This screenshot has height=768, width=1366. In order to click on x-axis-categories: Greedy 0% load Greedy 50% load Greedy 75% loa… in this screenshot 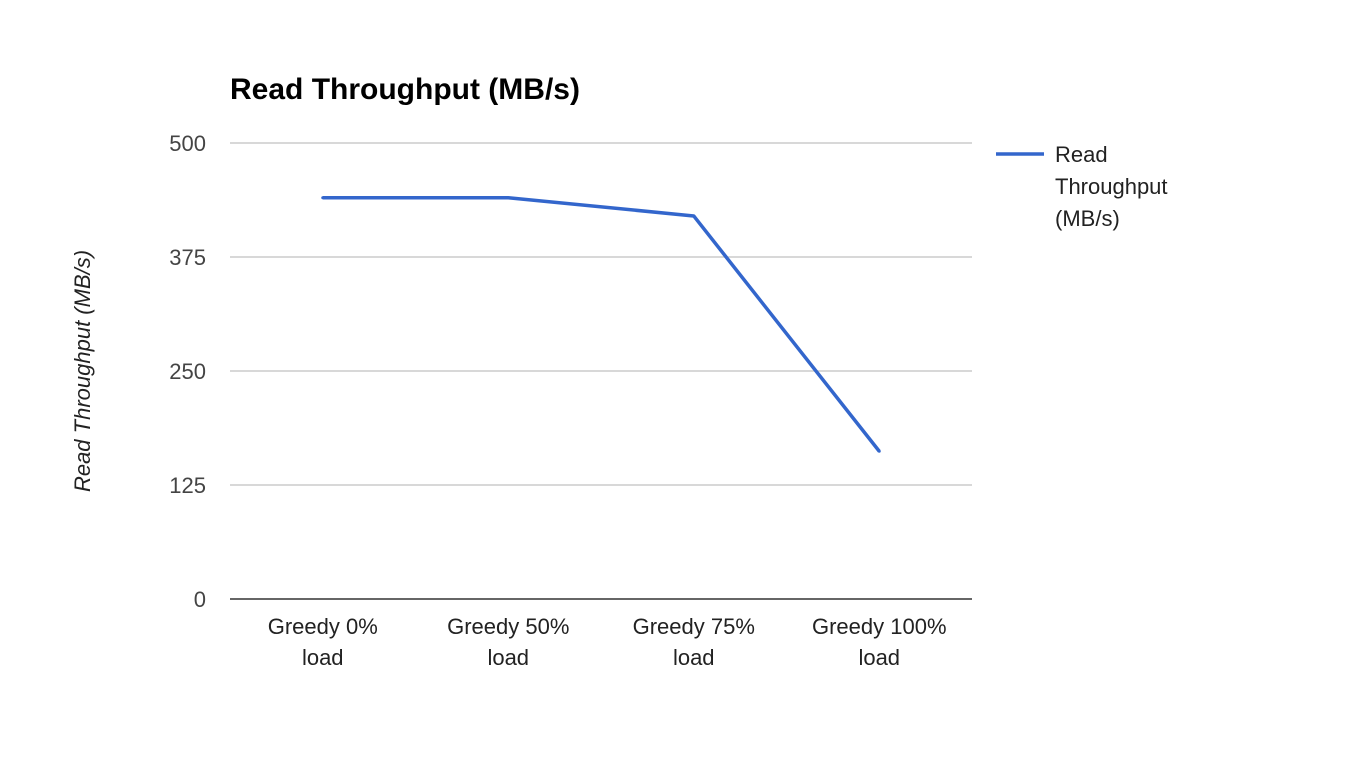, I will do `click(607, 642)`.